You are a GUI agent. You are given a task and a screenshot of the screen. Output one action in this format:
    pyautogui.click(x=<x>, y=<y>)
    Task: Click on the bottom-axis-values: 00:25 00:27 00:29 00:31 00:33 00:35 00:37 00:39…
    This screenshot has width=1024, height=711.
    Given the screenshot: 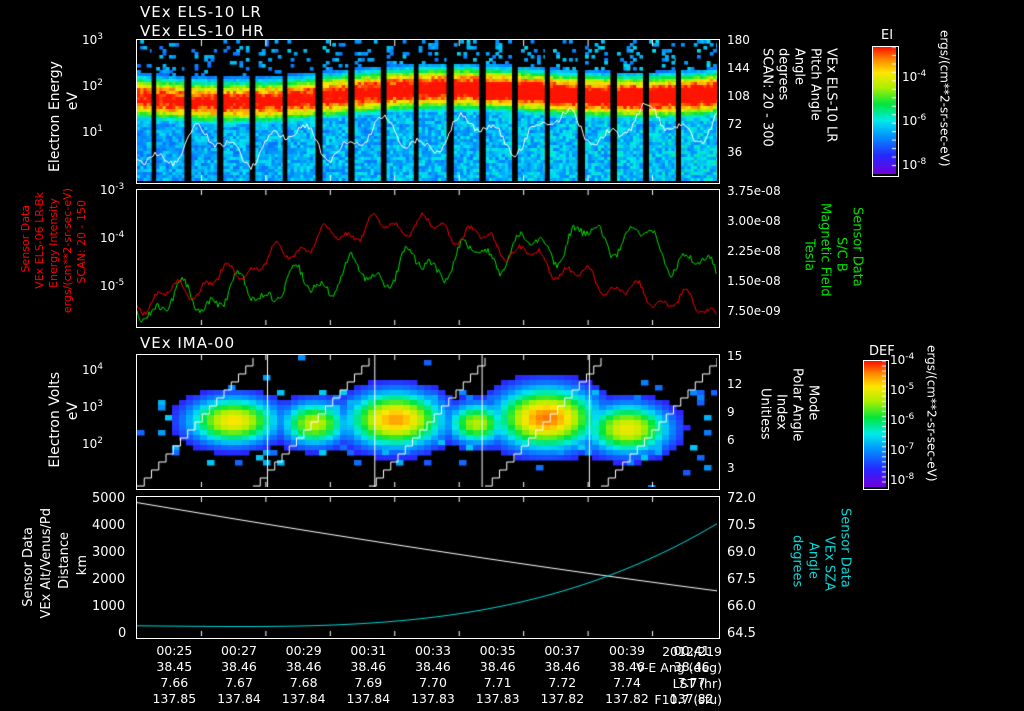 What is the action you would take?
    pyautogui.click(x=427, y=677)
    